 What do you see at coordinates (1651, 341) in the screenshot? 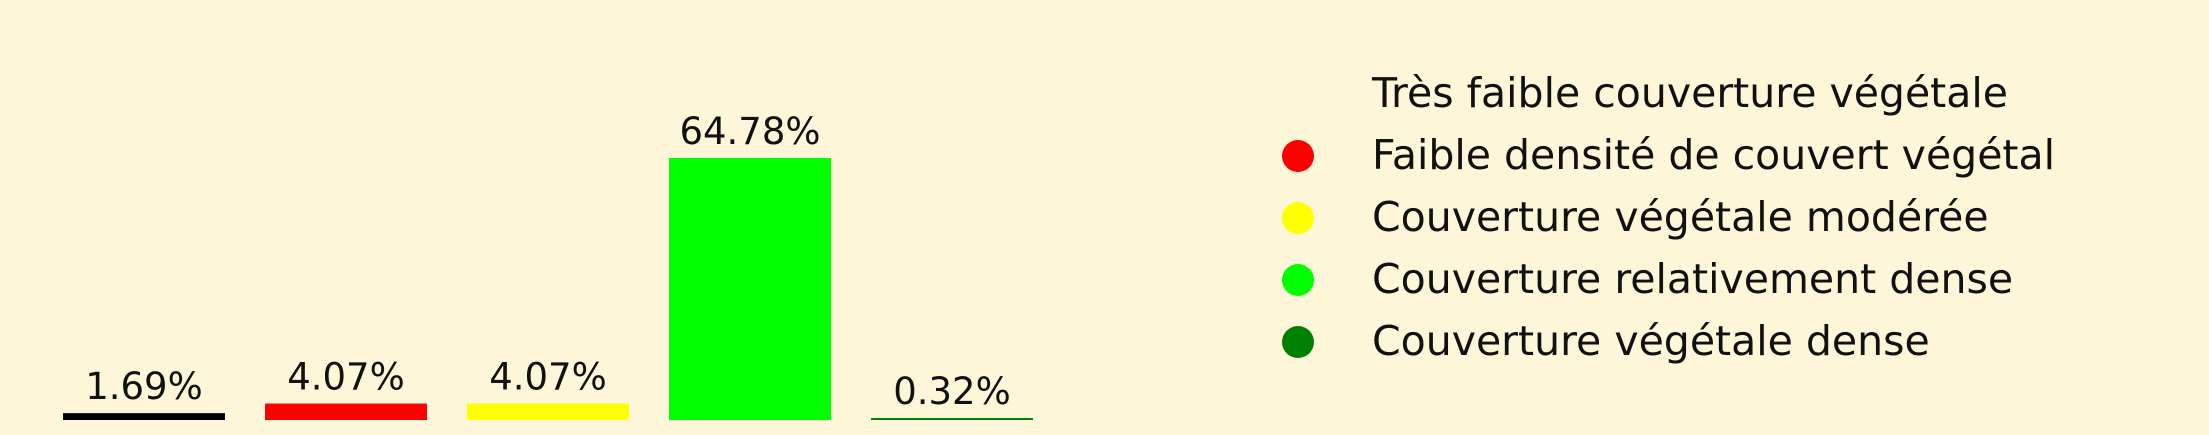
I see `legend-label-5: Couverture végétale dense` at bounding box center [1651, 341].